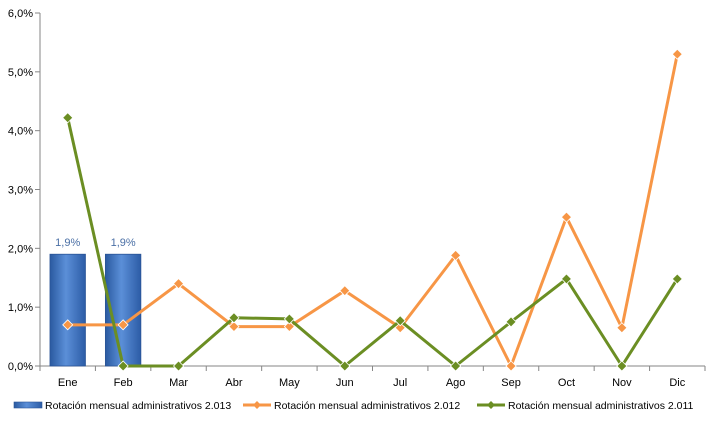 Image resolution: width=713 pixels, height=426 pixels. I want to click on y-tick-label: 3,0%, so click(20, 191).